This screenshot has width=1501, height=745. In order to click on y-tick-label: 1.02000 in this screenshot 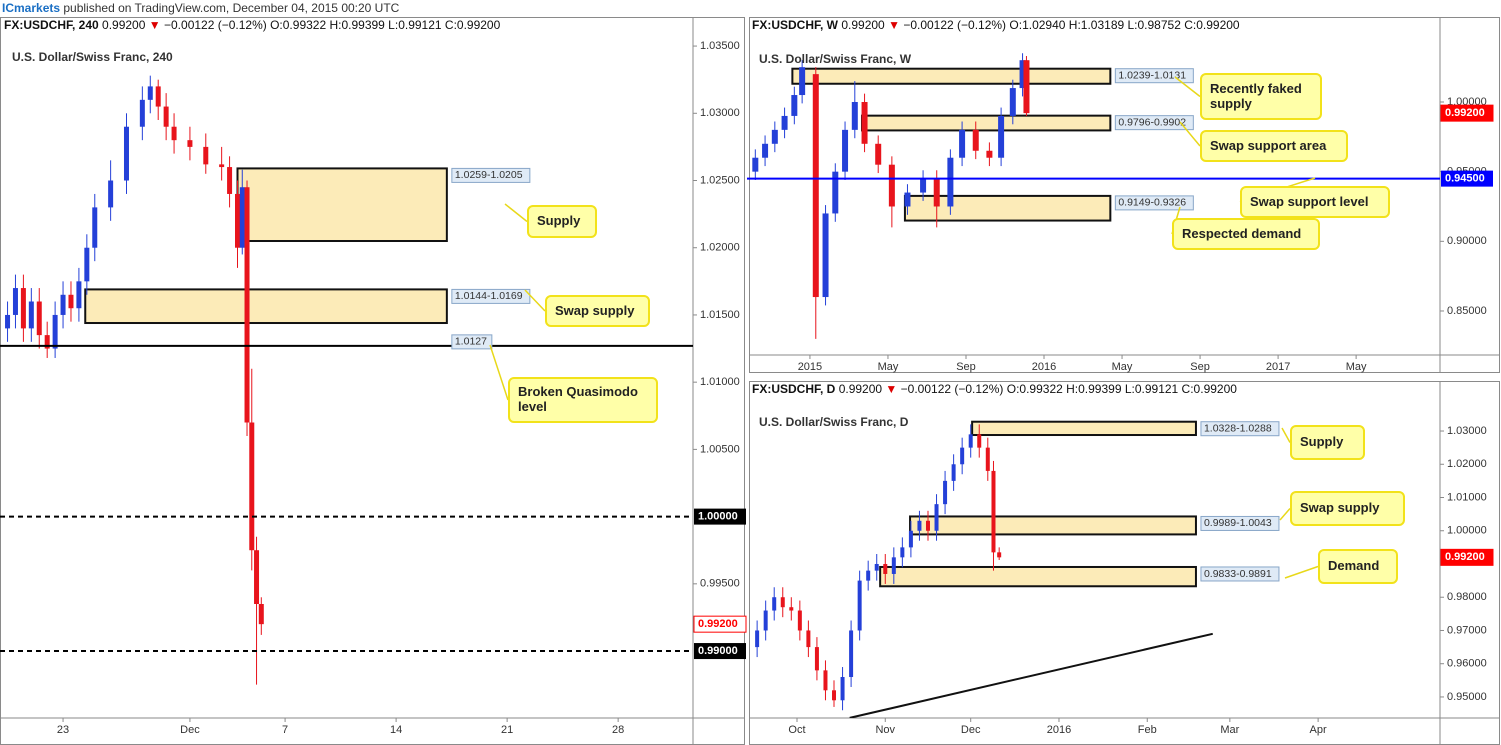, I will do `click(1467, 464)`.